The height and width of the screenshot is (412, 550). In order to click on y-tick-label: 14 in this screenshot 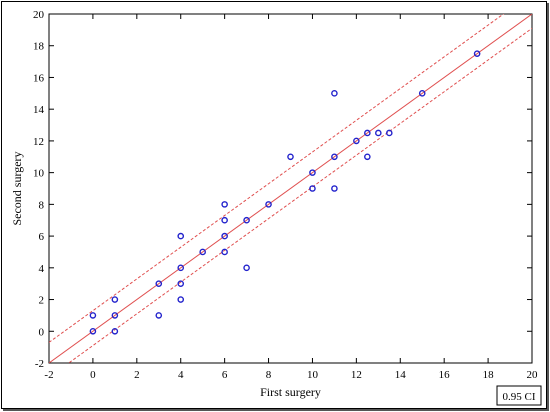, I will do `click(39, 110)`.